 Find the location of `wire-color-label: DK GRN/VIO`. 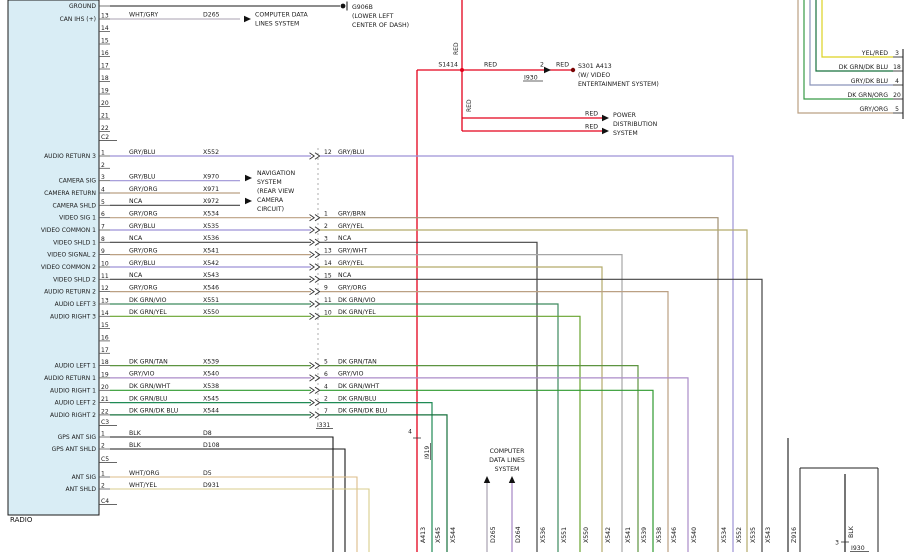

wire-color-label: DK GRN/VIO is located at coordinates (148, 300).